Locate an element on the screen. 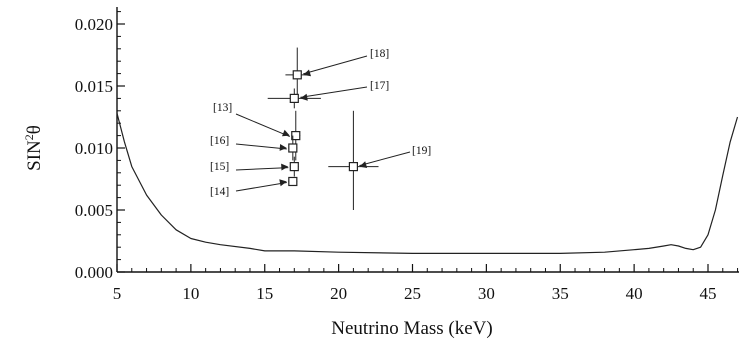  y-tick-label: 0.020 is located at coordinates (94, 24).